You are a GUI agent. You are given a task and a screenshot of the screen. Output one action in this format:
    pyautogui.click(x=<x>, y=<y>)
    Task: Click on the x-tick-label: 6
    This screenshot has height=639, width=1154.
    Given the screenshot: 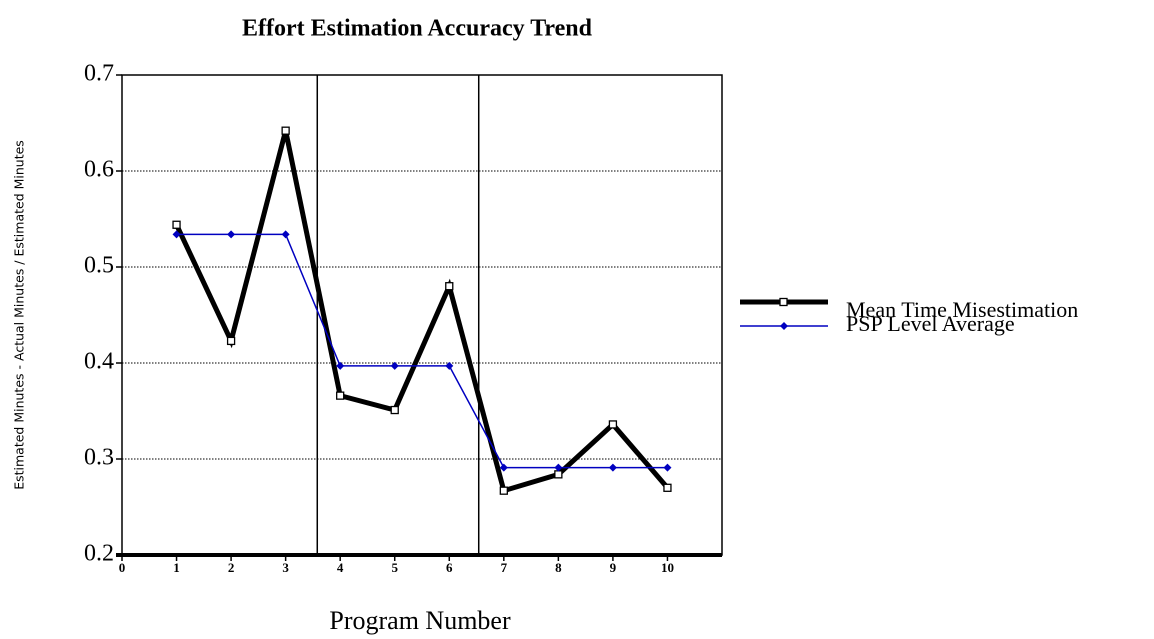 What is the action you would take?
    pyautogui.click(x=449, y=567)
    